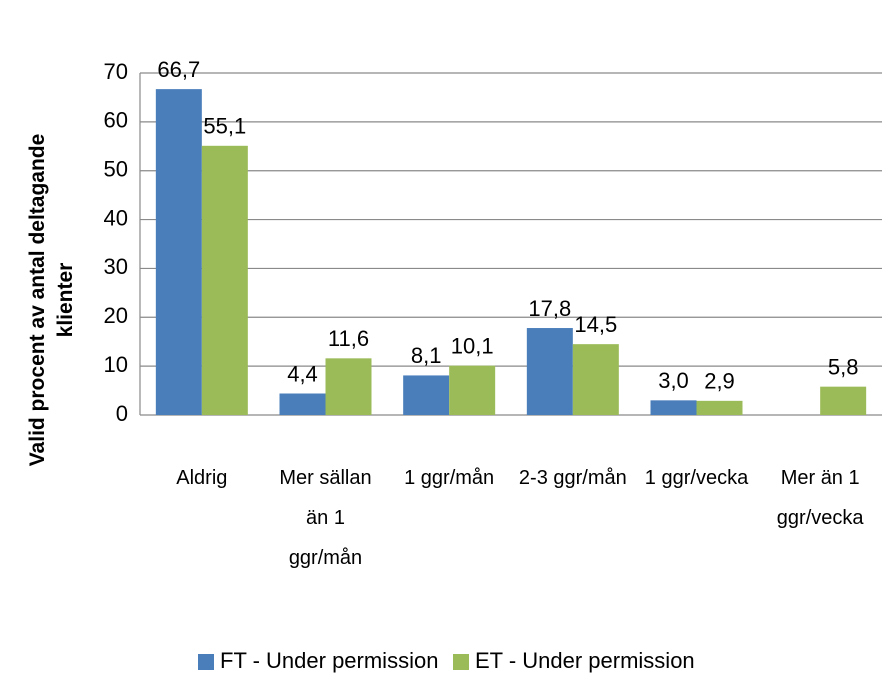  I want to click on value-label: 4,4, so click(302, 373).